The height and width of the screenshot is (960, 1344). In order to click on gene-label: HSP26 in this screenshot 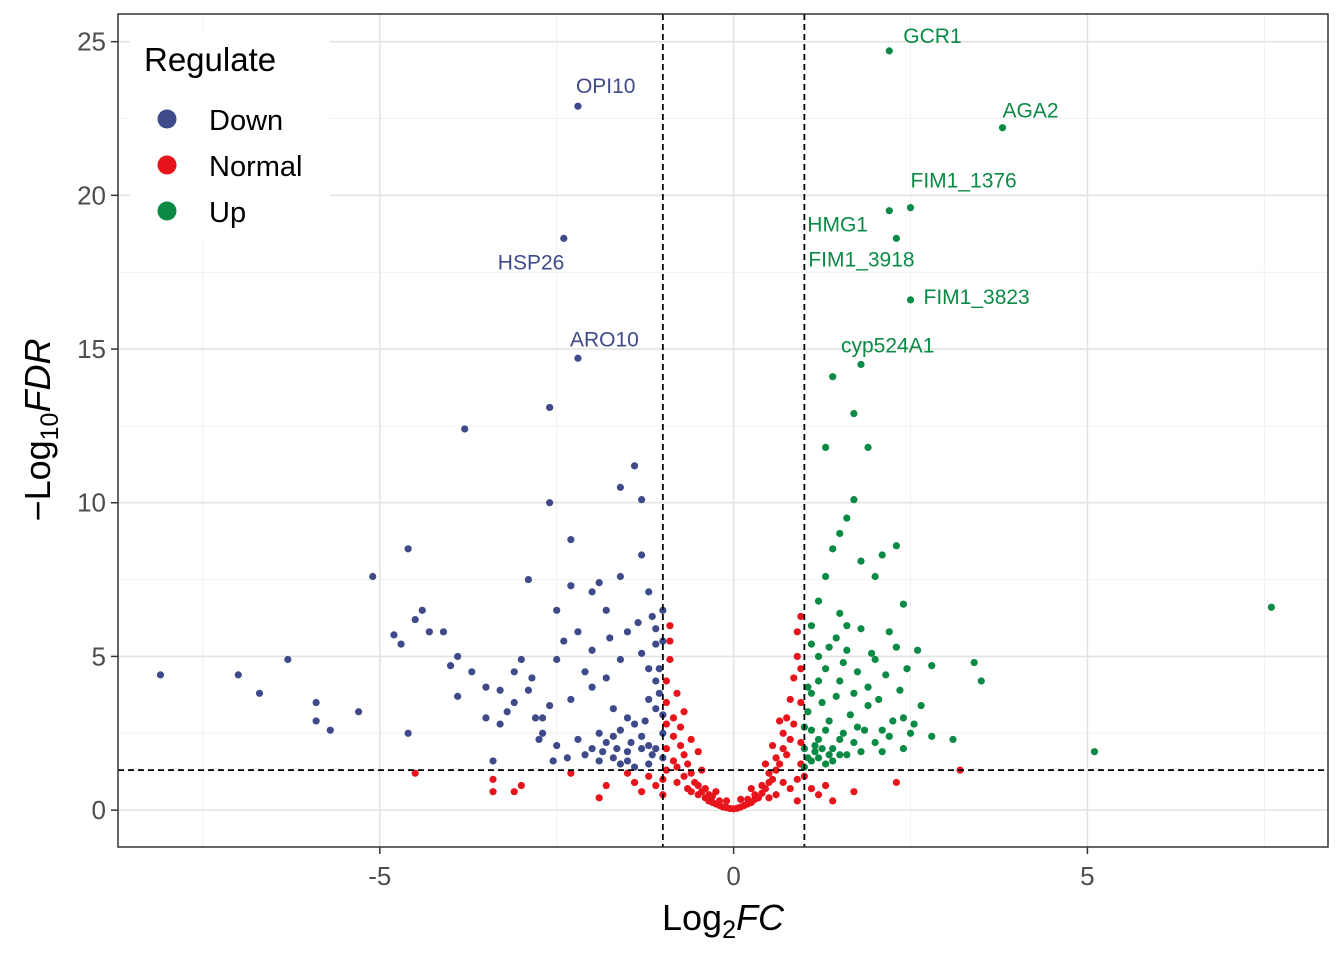, I will do `click(531, 262)`.